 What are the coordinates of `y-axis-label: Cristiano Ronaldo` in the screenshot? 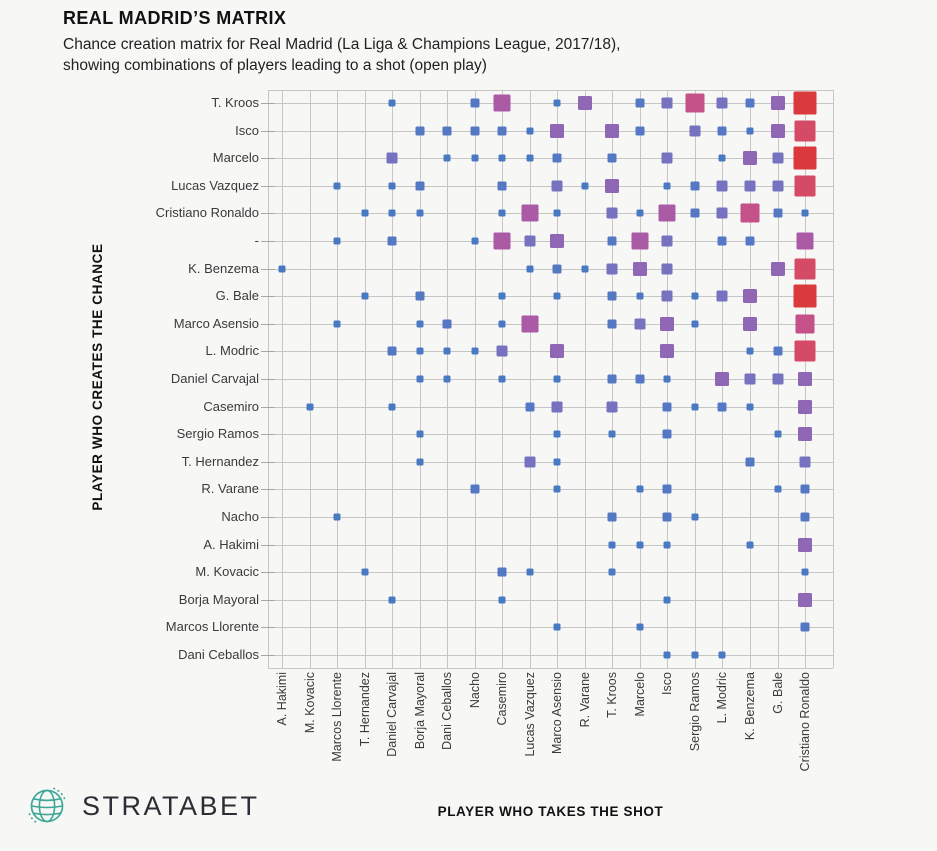 It's located at (207, 213).